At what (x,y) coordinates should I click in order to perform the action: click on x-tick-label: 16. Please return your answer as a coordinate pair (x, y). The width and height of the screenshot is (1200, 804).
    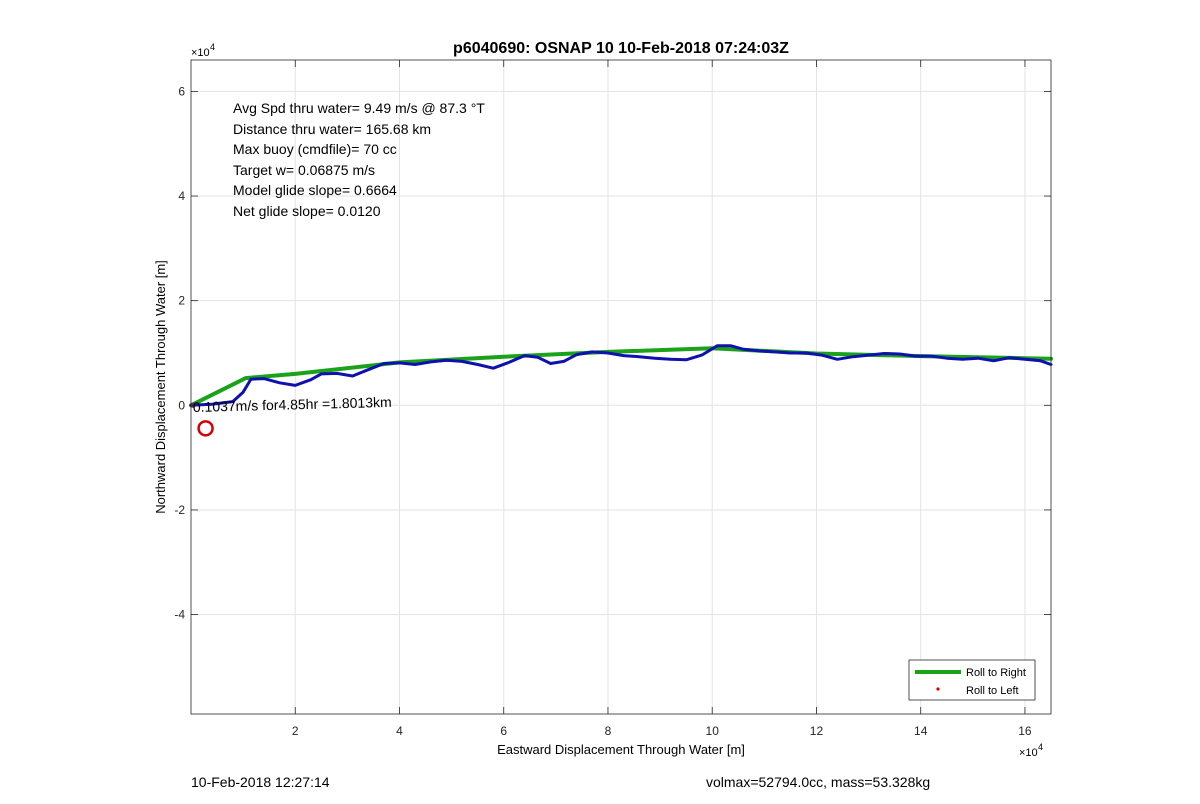
    Looking at the image, I should click on (1025, 731).